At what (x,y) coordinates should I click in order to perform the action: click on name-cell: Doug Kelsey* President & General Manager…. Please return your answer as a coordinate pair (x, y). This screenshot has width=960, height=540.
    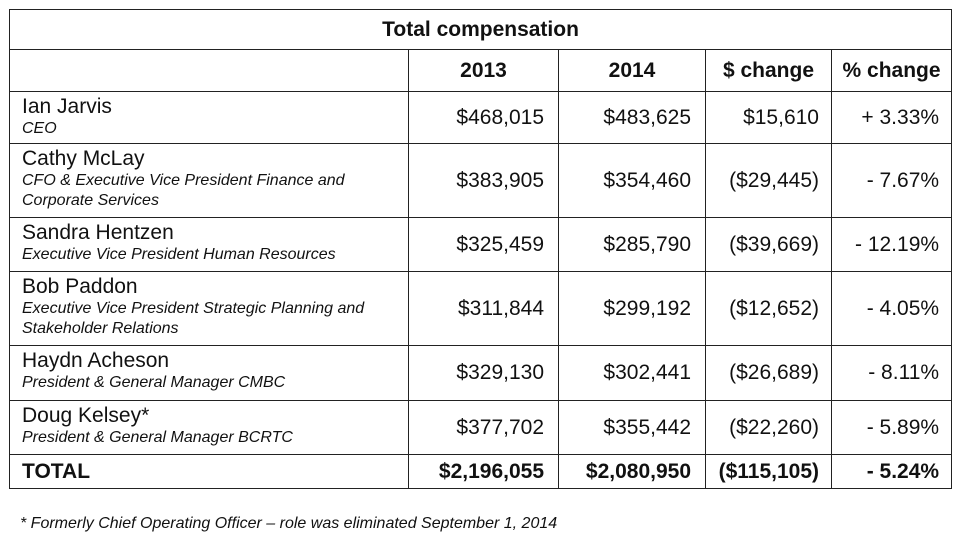
    Looking at the image, I should click on (209, 427).